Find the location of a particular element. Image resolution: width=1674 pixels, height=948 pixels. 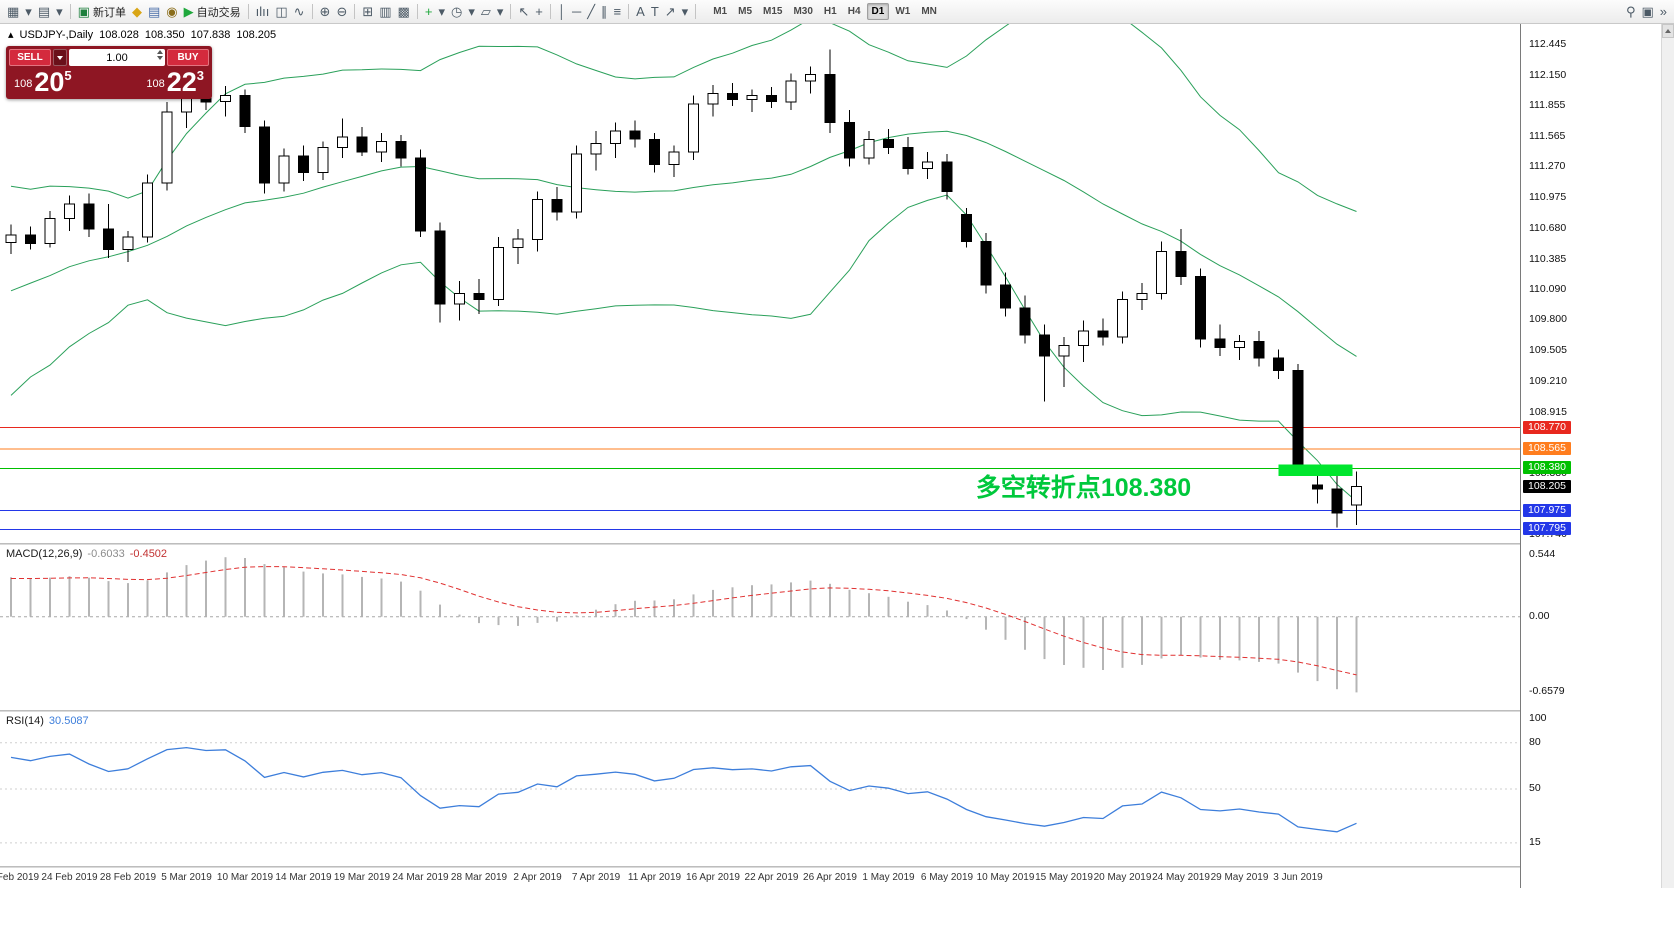

timeframe-h4: H4 is located at coordinates (854, 11).